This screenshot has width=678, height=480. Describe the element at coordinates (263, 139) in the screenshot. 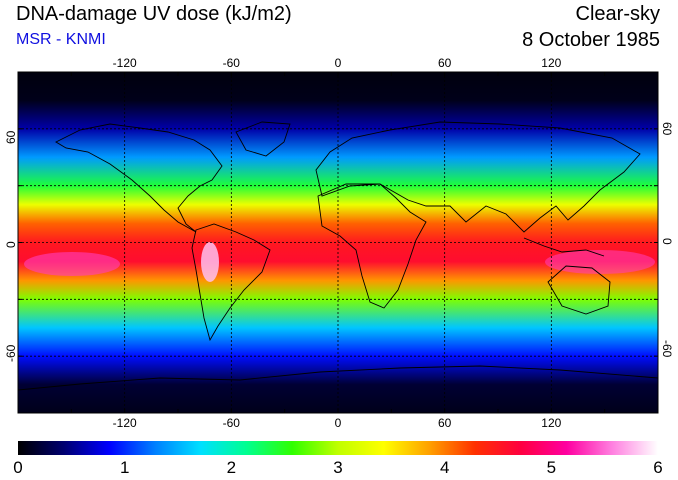

I see `coast-greenland` at that location.